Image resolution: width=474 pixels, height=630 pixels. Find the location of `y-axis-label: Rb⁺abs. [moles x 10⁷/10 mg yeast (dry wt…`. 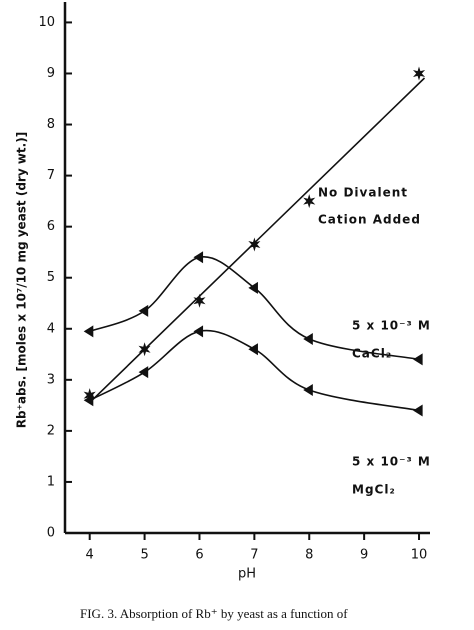

y-axis-label: Rb⁺abs. [moles x 10⁷/10 mg yeast (dry wt… is located at coordinates (22, 280).